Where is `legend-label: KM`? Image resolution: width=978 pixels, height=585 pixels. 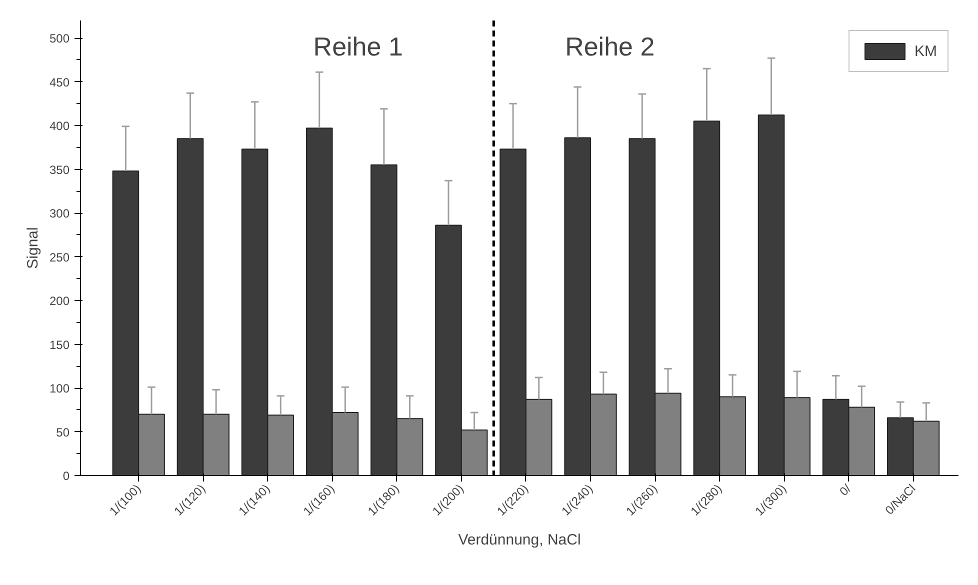
legend-label: KM is located at coordinates (925, 51).